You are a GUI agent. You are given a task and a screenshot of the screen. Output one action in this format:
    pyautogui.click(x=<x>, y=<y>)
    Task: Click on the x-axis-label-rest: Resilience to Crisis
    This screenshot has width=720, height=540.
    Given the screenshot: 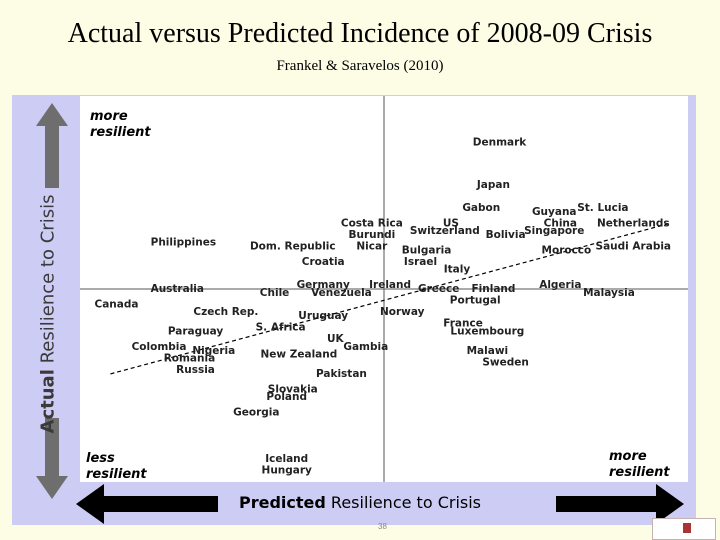 What is the action you would take?
    pyautogui.click(x=403, y=502)
    